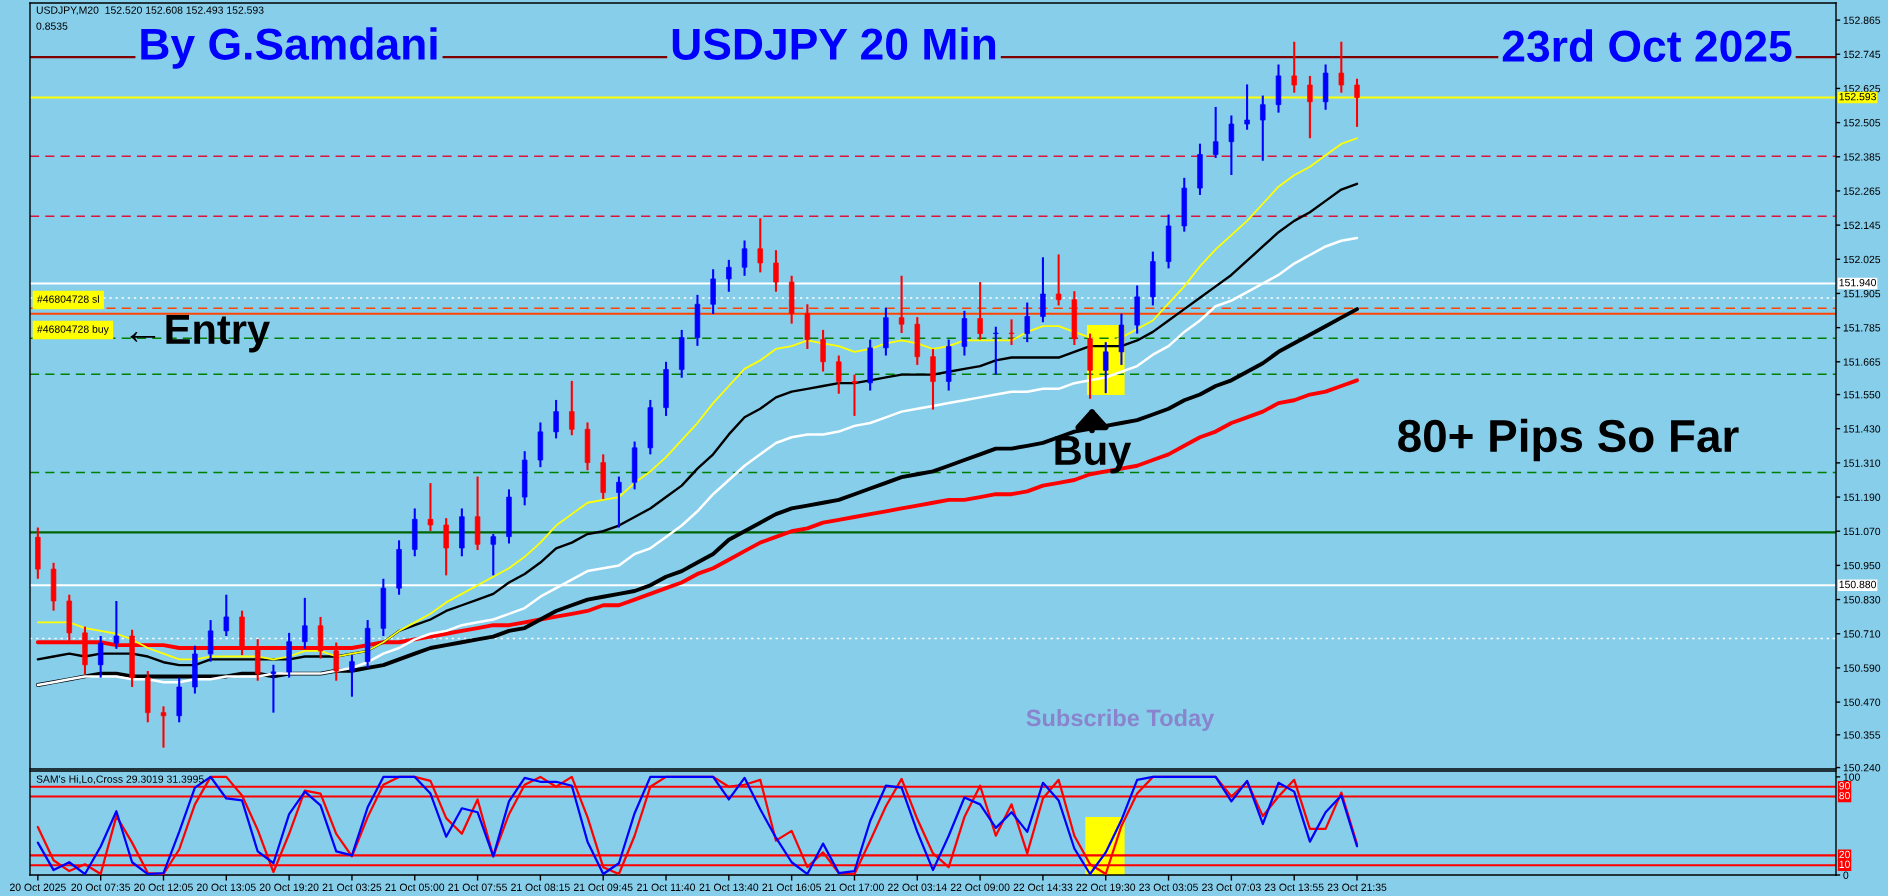 The image size is (1888, 896). What do you see at coordinates (1357, 887) in the screenshot?
I see `x-tick-label: 23 Oct 21:35` at bounding box center [1357, 887].